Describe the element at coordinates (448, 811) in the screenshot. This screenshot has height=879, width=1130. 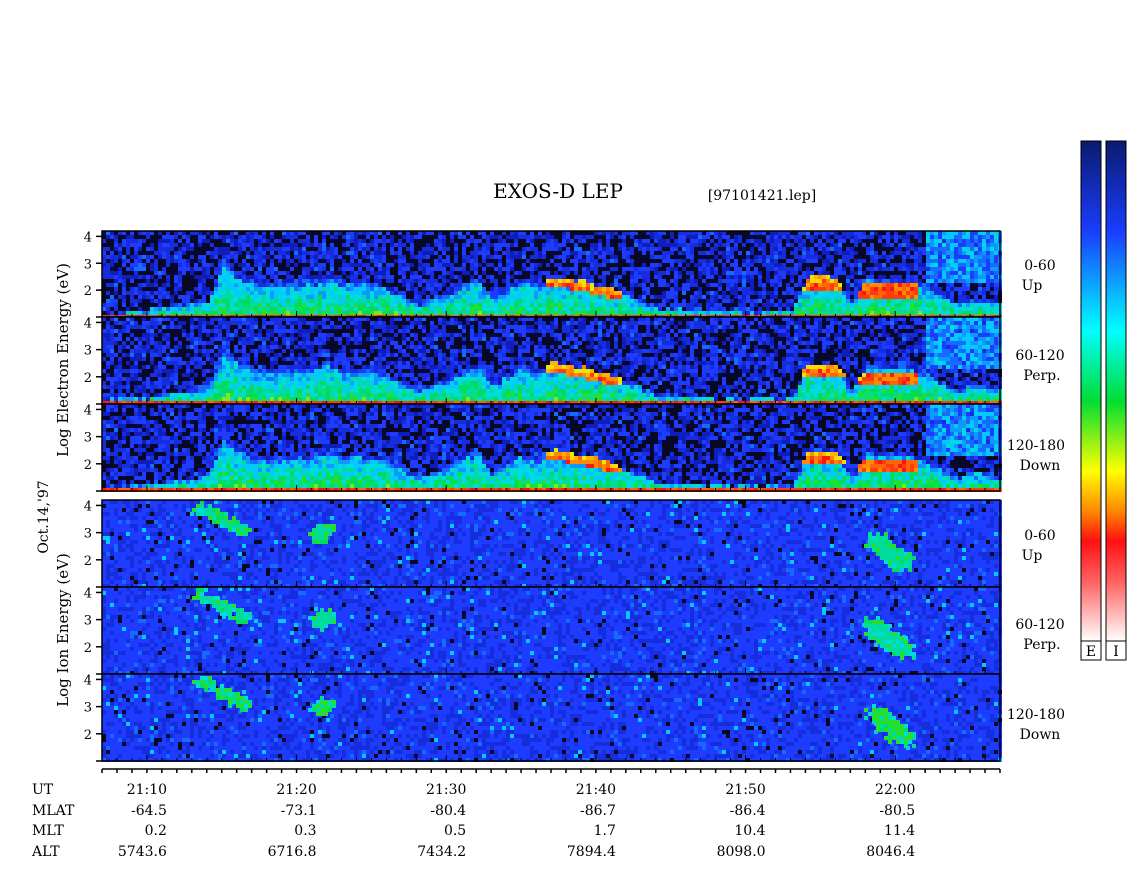
I see `ephemeris-mlat-value: -80.4` at that location.